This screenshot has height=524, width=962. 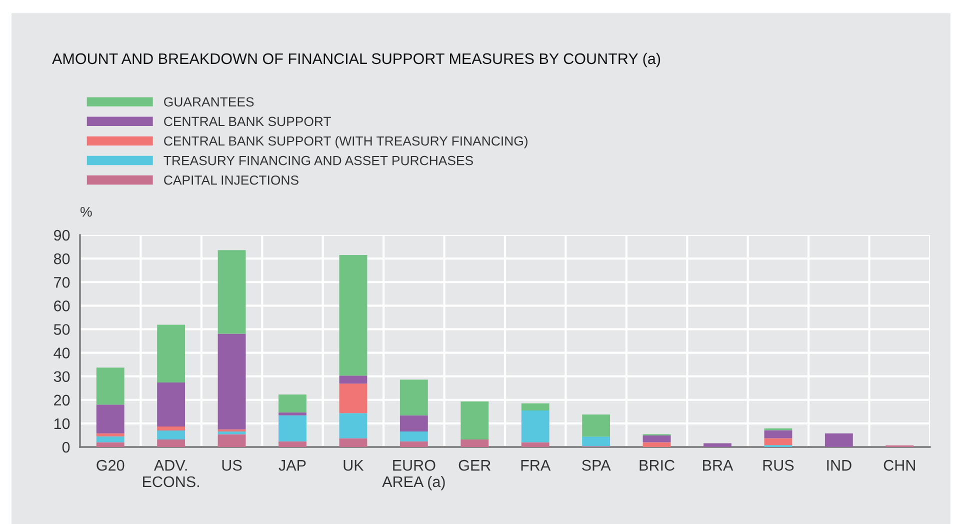 What do you see at coordinates (356, 60) in the screenshot?
I see `chart-title: AMOUNT AND BREAKDOWN OF FINANCIAL SUPPORT MEASURES BY COUNTRY (a)` at bounding box center [356, 60].